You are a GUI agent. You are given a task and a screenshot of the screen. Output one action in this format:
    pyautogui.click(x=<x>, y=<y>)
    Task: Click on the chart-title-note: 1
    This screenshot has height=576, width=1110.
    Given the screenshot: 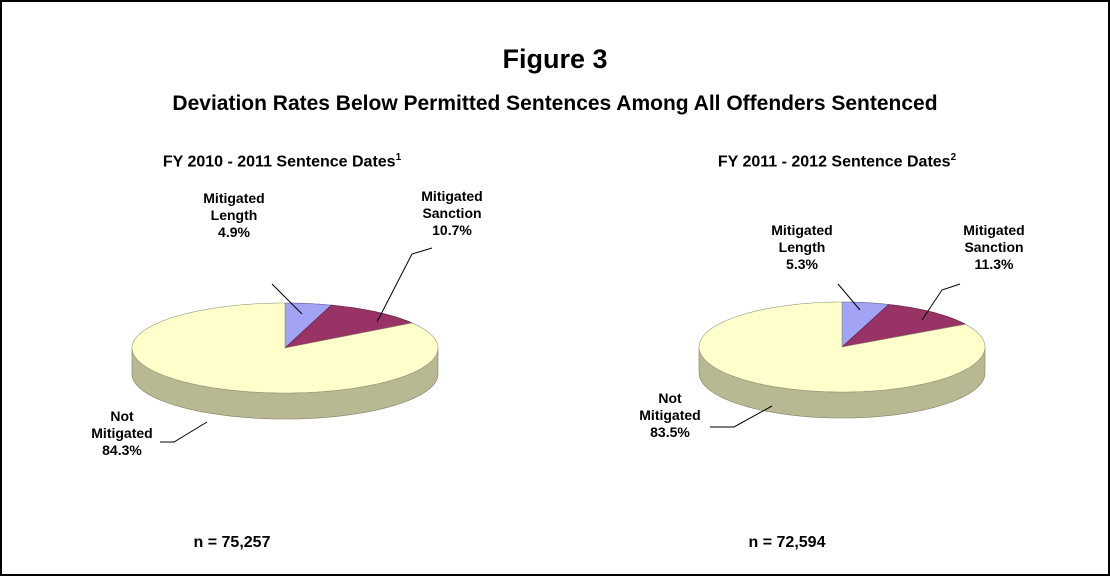 What is the action you would take?
    pyautogui.click(x=398, y=157)
    